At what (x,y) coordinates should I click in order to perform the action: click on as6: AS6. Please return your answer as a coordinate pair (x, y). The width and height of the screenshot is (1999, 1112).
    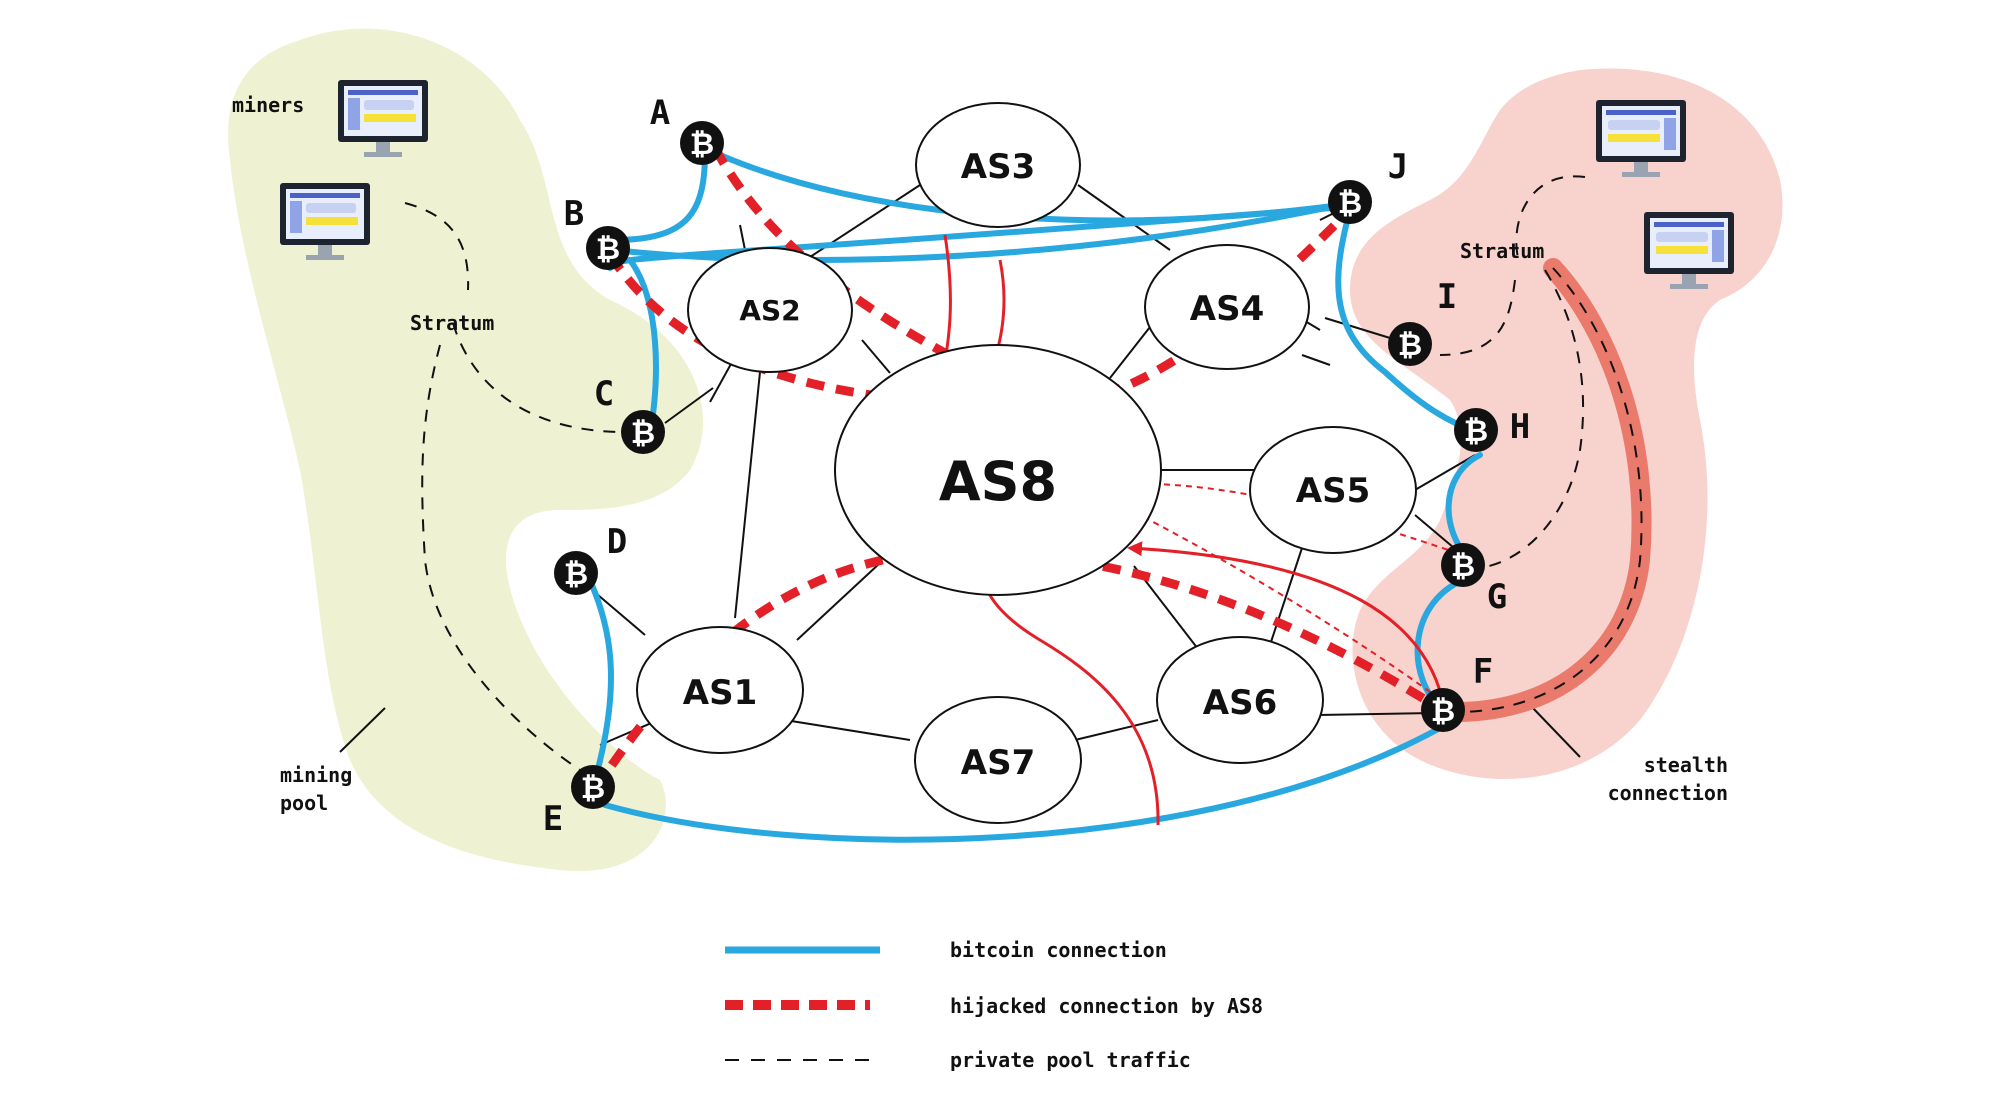
    Looking at the image, I should click on (1240, 700).